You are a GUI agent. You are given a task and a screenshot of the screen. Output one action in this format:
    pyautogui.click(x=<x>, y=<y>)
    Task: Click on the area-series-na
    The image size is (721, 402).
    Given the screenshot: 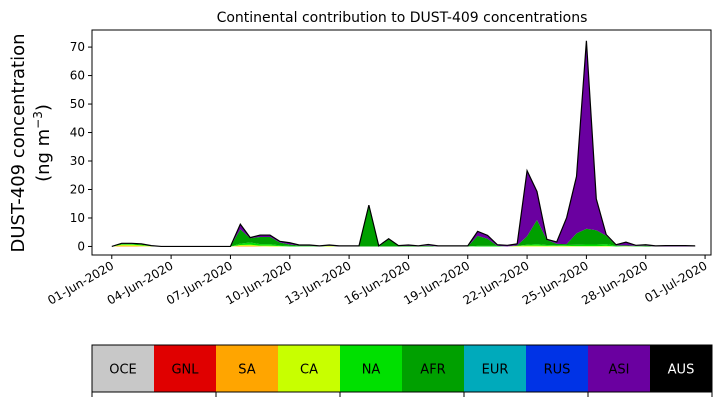 What is the action you would take?
    pyautogui.click(x=403, y=244)
    